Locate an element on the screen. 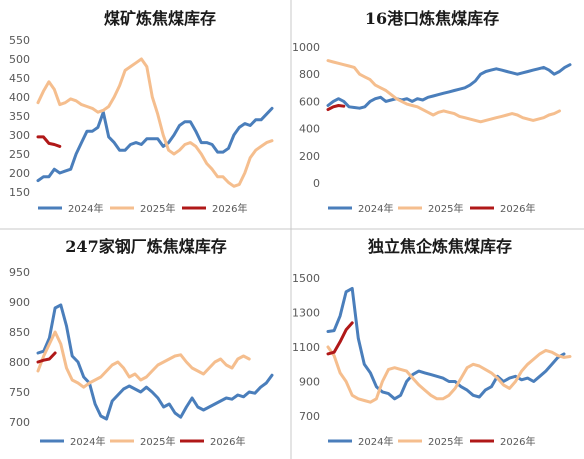  chart-title: 独立焦企炼焦煤库存 is located at coordinates (440, 246).